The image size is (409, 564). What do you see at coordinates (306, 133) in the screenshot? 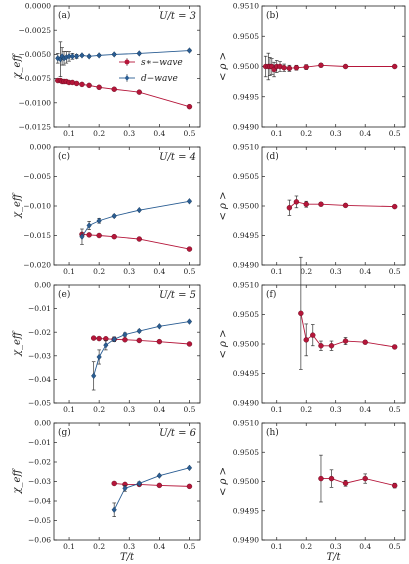
I see `x-tick-label: 0.2` at bounding box center [306, 133].